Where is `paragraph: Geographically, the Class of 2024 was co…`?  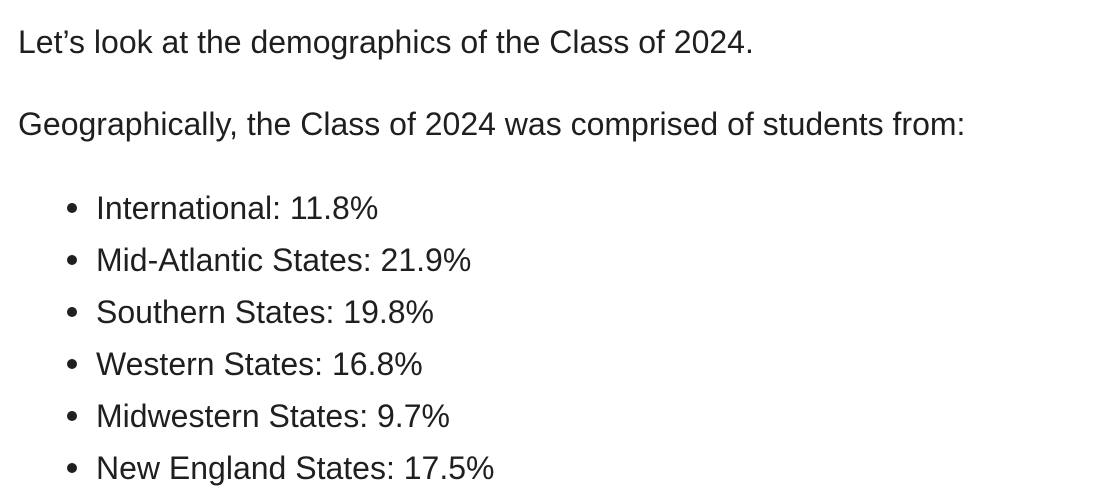 paragraph: Geographically, the Class of 2024 was co… is located at coordinates (492, 124).